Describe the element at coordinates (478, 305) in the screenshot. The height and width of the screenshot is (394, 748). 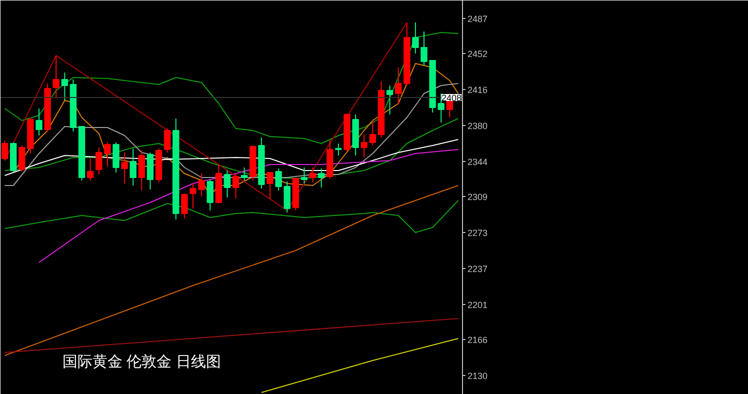
I see `y-tick-label: 2201` at that location.